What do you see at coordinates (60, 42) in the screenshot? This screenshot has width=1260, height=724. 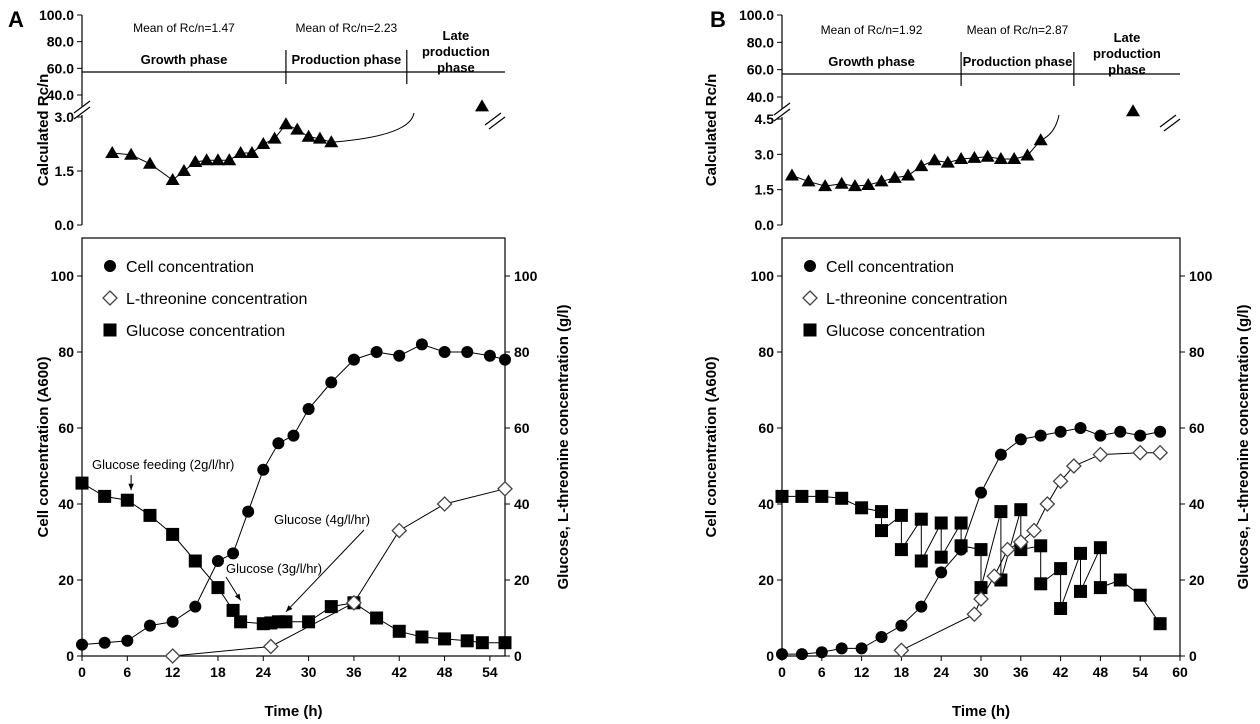 I see `rcn-ytick-label: 80.0` at bounding box center [60, 42].